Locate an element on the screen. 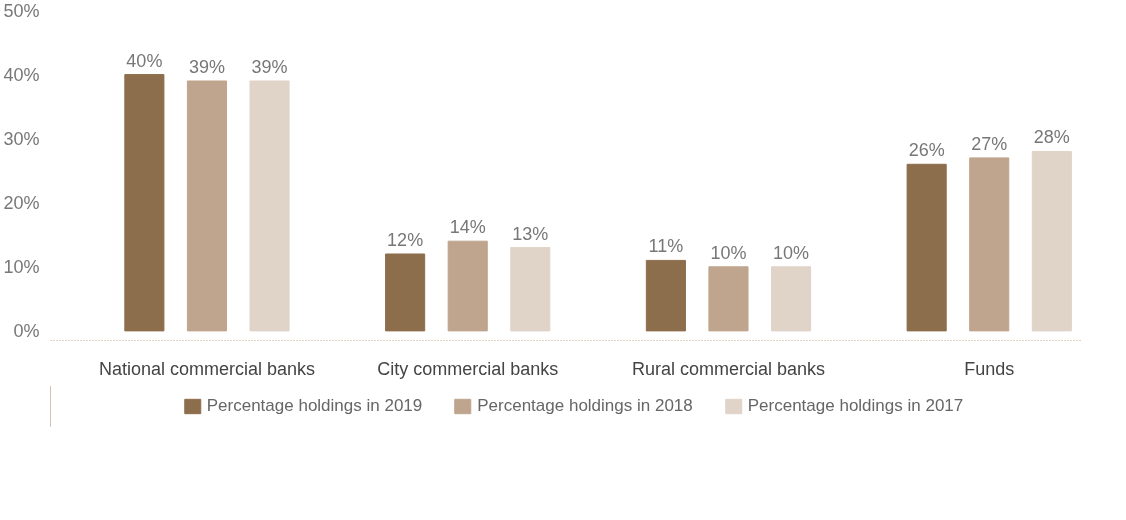 The width and height of the screenshot is (1126, 520). legend-label: Percentage holdings in 2019 is located at coordinates (314, 406).